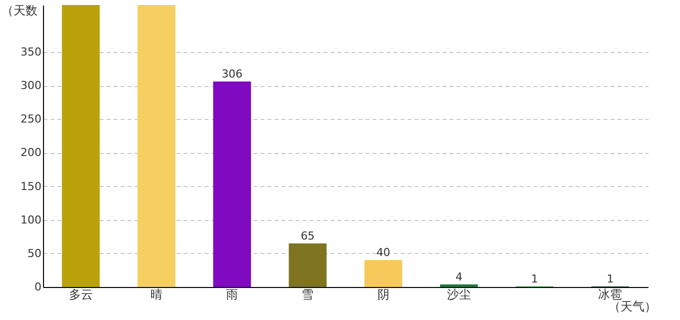  I want to click on y-tick-label: 250, so click(31, 119).